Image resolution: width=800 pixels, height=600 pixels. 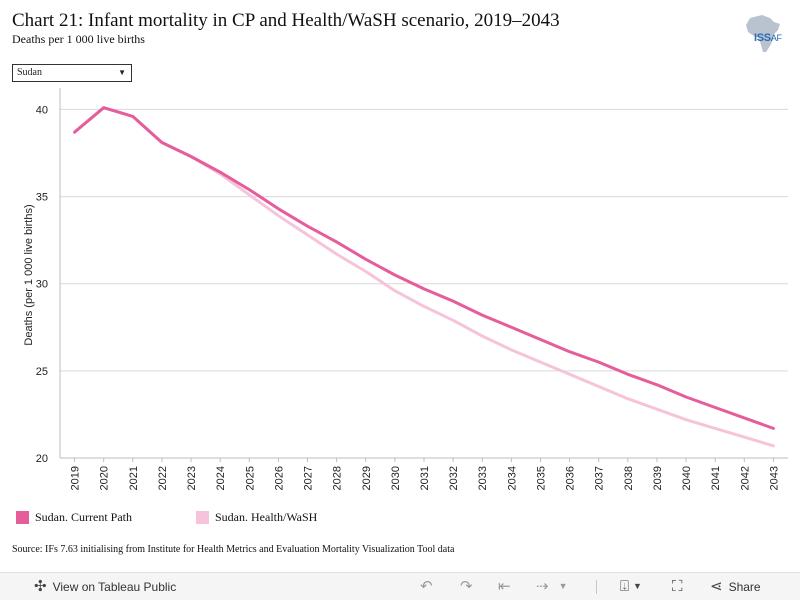 I want to click on refresh-icon: ⇢, so click(x=542, y=586).